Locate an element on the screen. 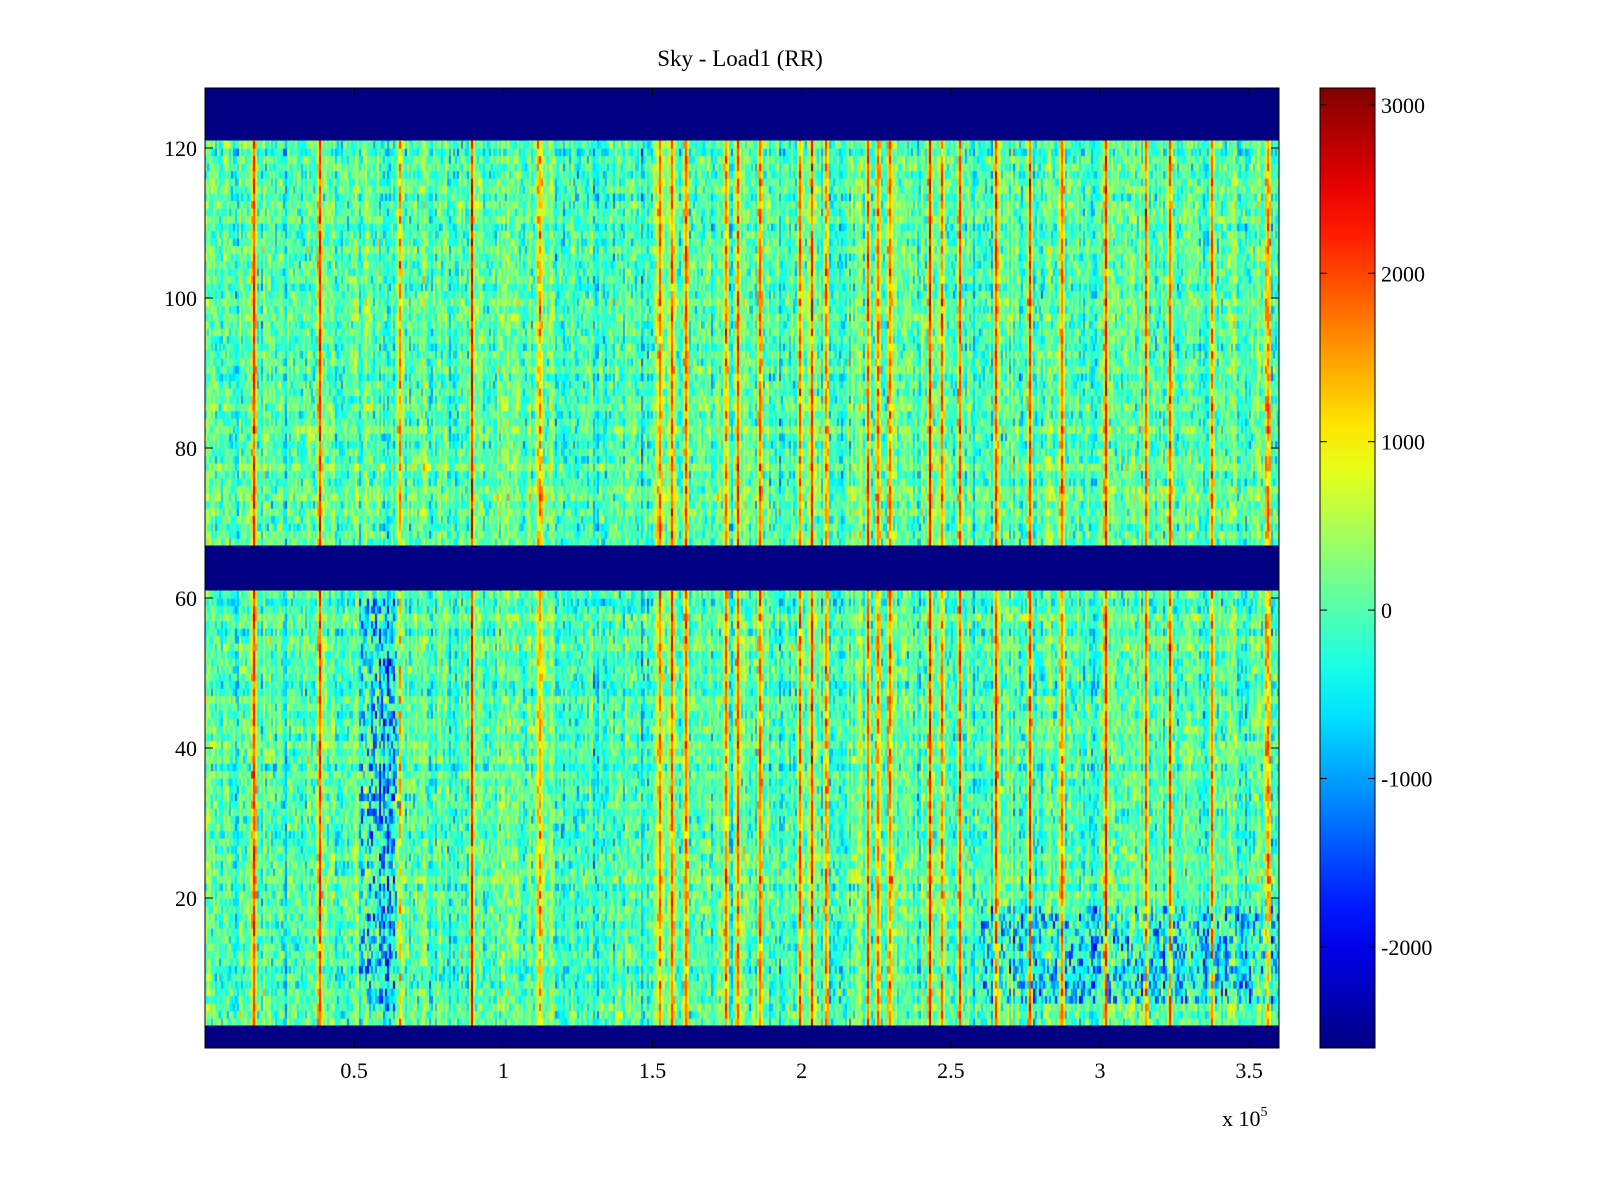 The image size is (1600, 1200). colorbar-tick-label: 0 is located at coordinates (1386, 610).